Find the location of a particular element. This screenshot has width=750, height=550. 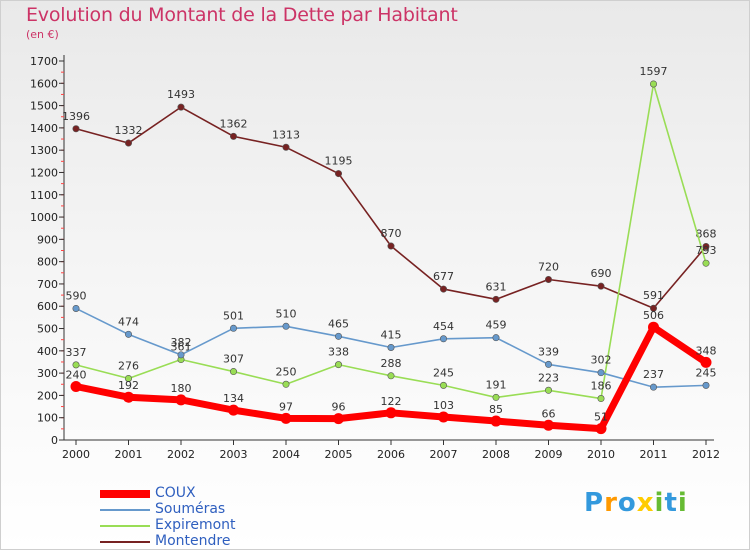

logo-letter: P is located at coordinates (594, 503).